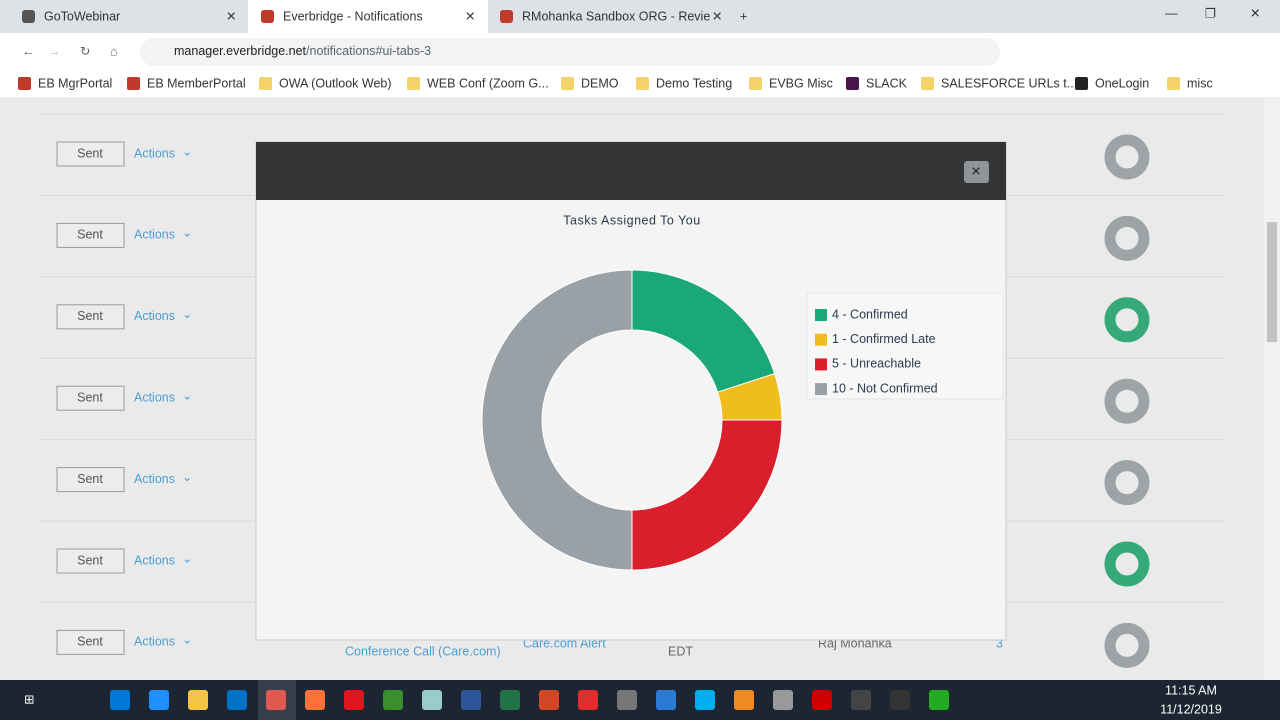  Describe the element at coordinates (114, 51) in the screenshot. I see `home-button: ⌂` at that location.